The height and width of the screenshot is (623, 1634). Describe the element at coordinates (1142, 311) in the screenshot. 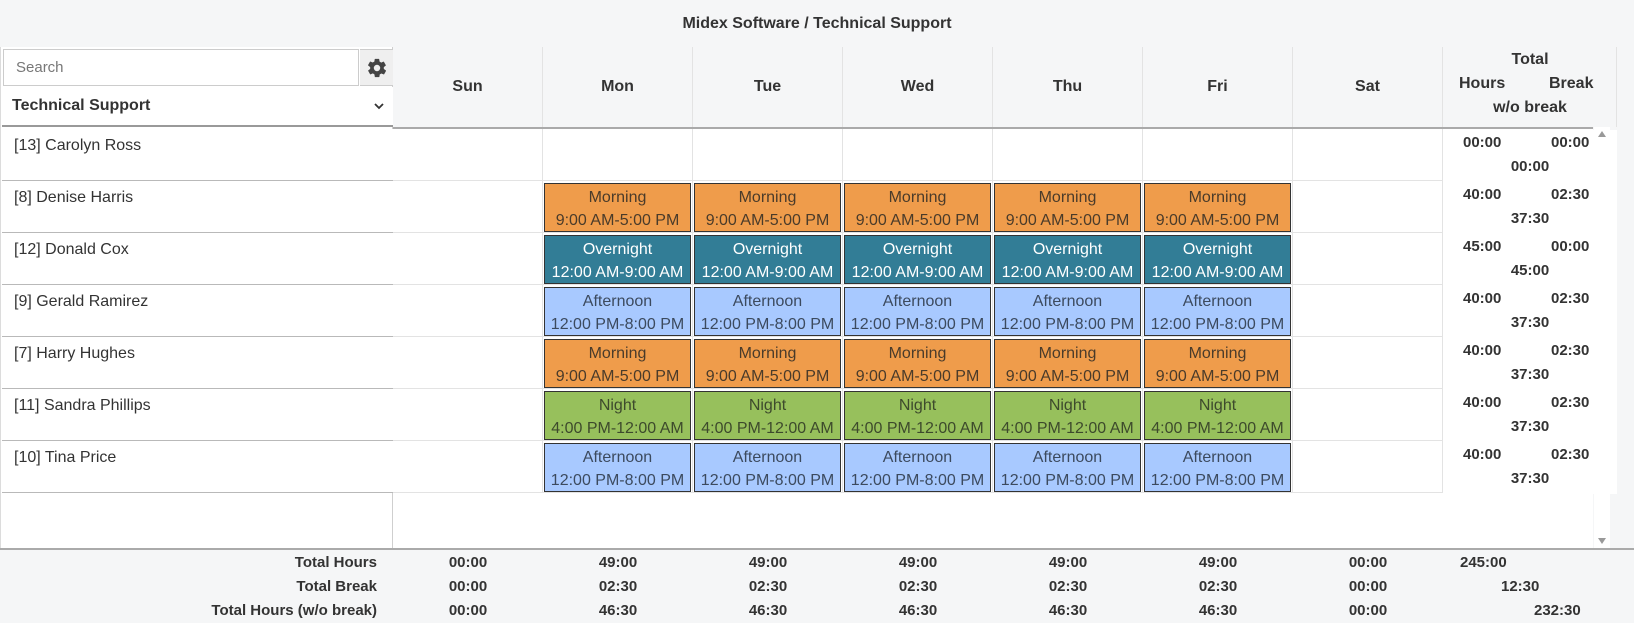

I see `grid-column-divider` at that location.